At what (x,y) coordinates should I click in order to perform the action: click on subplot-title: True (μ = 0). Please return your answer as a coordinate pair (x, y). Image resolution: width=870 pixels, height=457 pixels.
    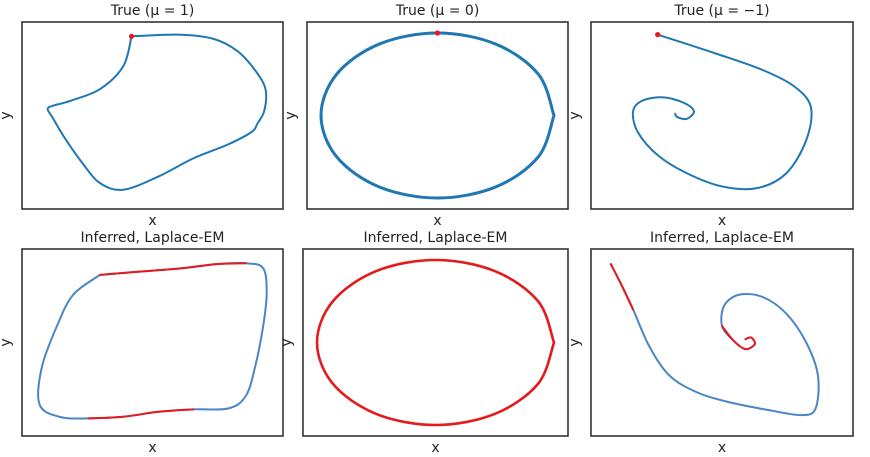
    Looking at the image, I should click on (437, 11).